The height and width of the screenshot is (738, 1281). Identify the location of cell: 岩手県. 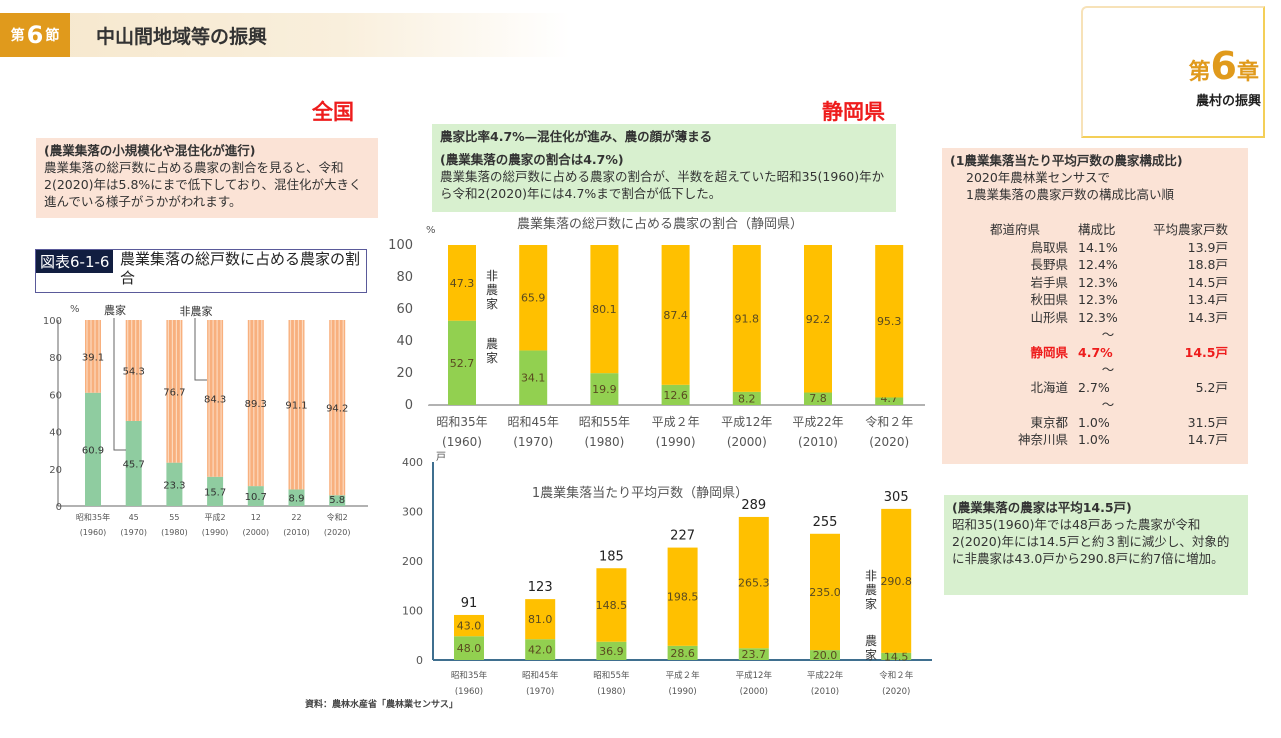
(1049, 282).